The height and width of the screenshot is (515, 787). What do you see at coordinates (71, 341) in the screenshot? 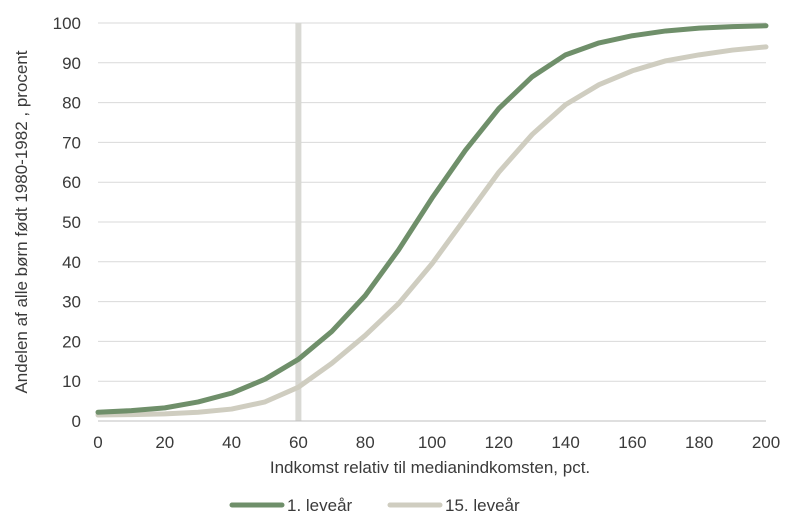
I see `y-tick-label: 20` at bounding box center [71, 341].